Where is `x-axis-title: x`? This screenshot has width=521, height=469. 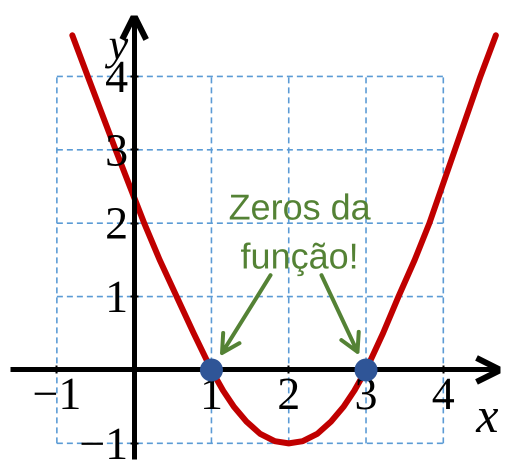
x-axis-title: x is located at coordinates (487, 414).